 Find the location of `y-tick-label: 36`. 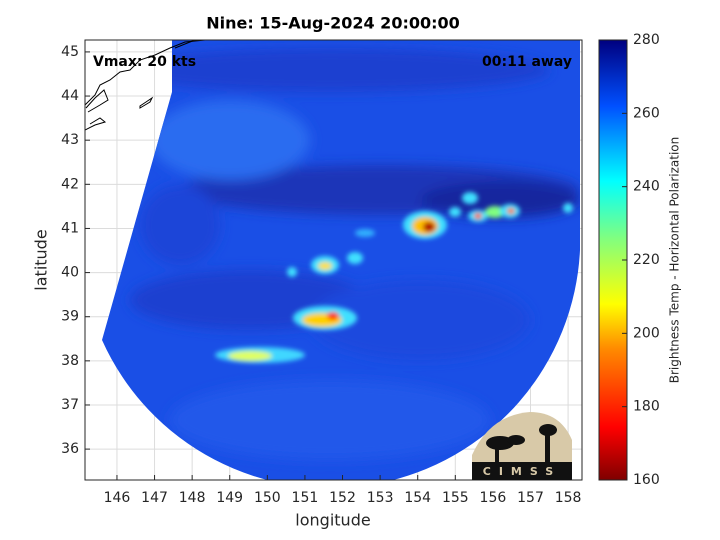

y-tick-label: 36 is located at coordinates (70, 449).